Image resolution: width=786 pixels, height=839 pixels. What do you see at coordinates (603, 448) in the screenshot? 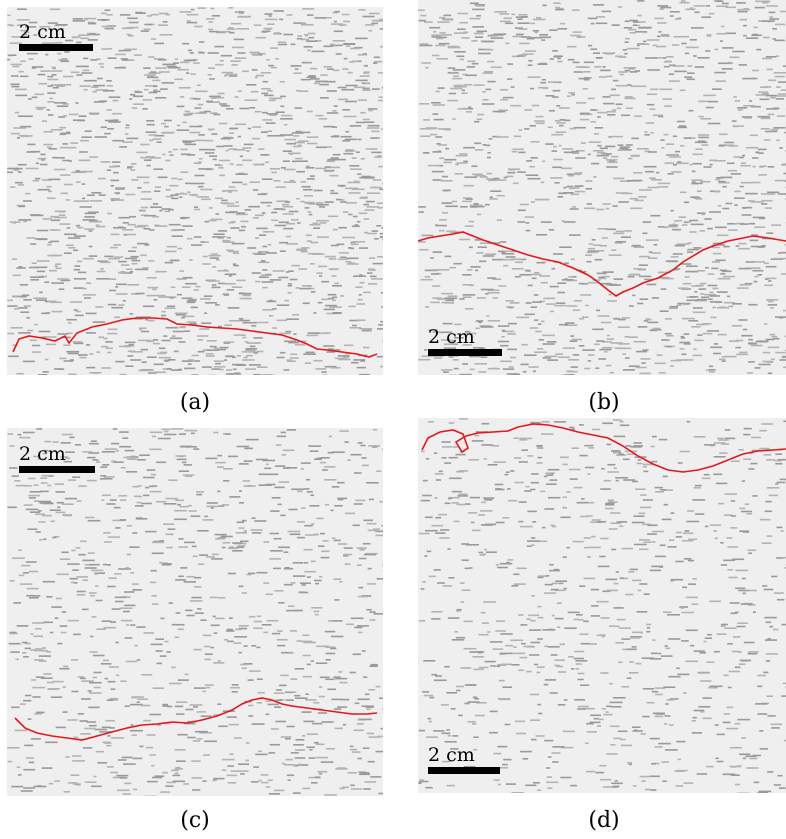
I see `front-line-d` at bounding box center [603, 448].